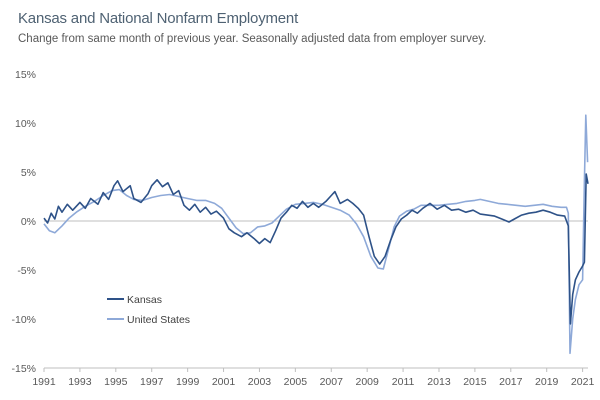  Describe the element at coordinates (296, 382) in the screenshot. I see `x-tick-label: 2005` at that location.